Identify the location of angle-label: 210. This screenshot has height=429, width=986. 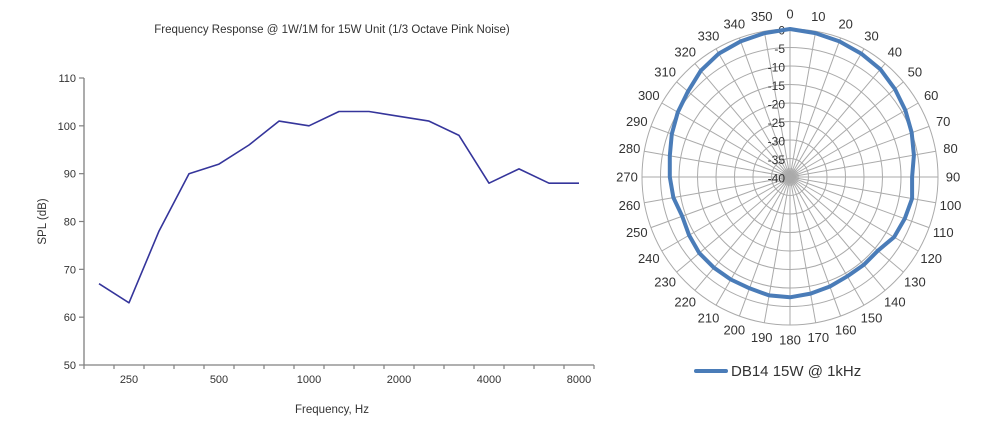
(709, 318).